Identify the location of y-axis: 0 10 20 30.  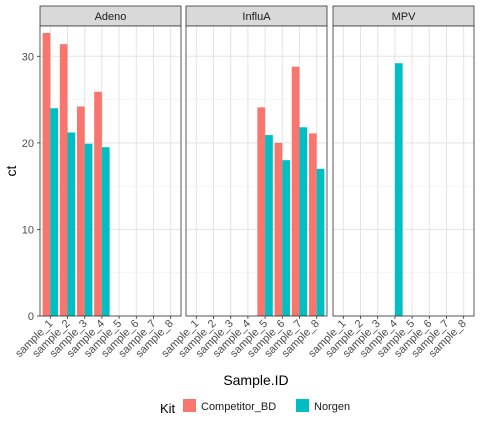
(31, 187).